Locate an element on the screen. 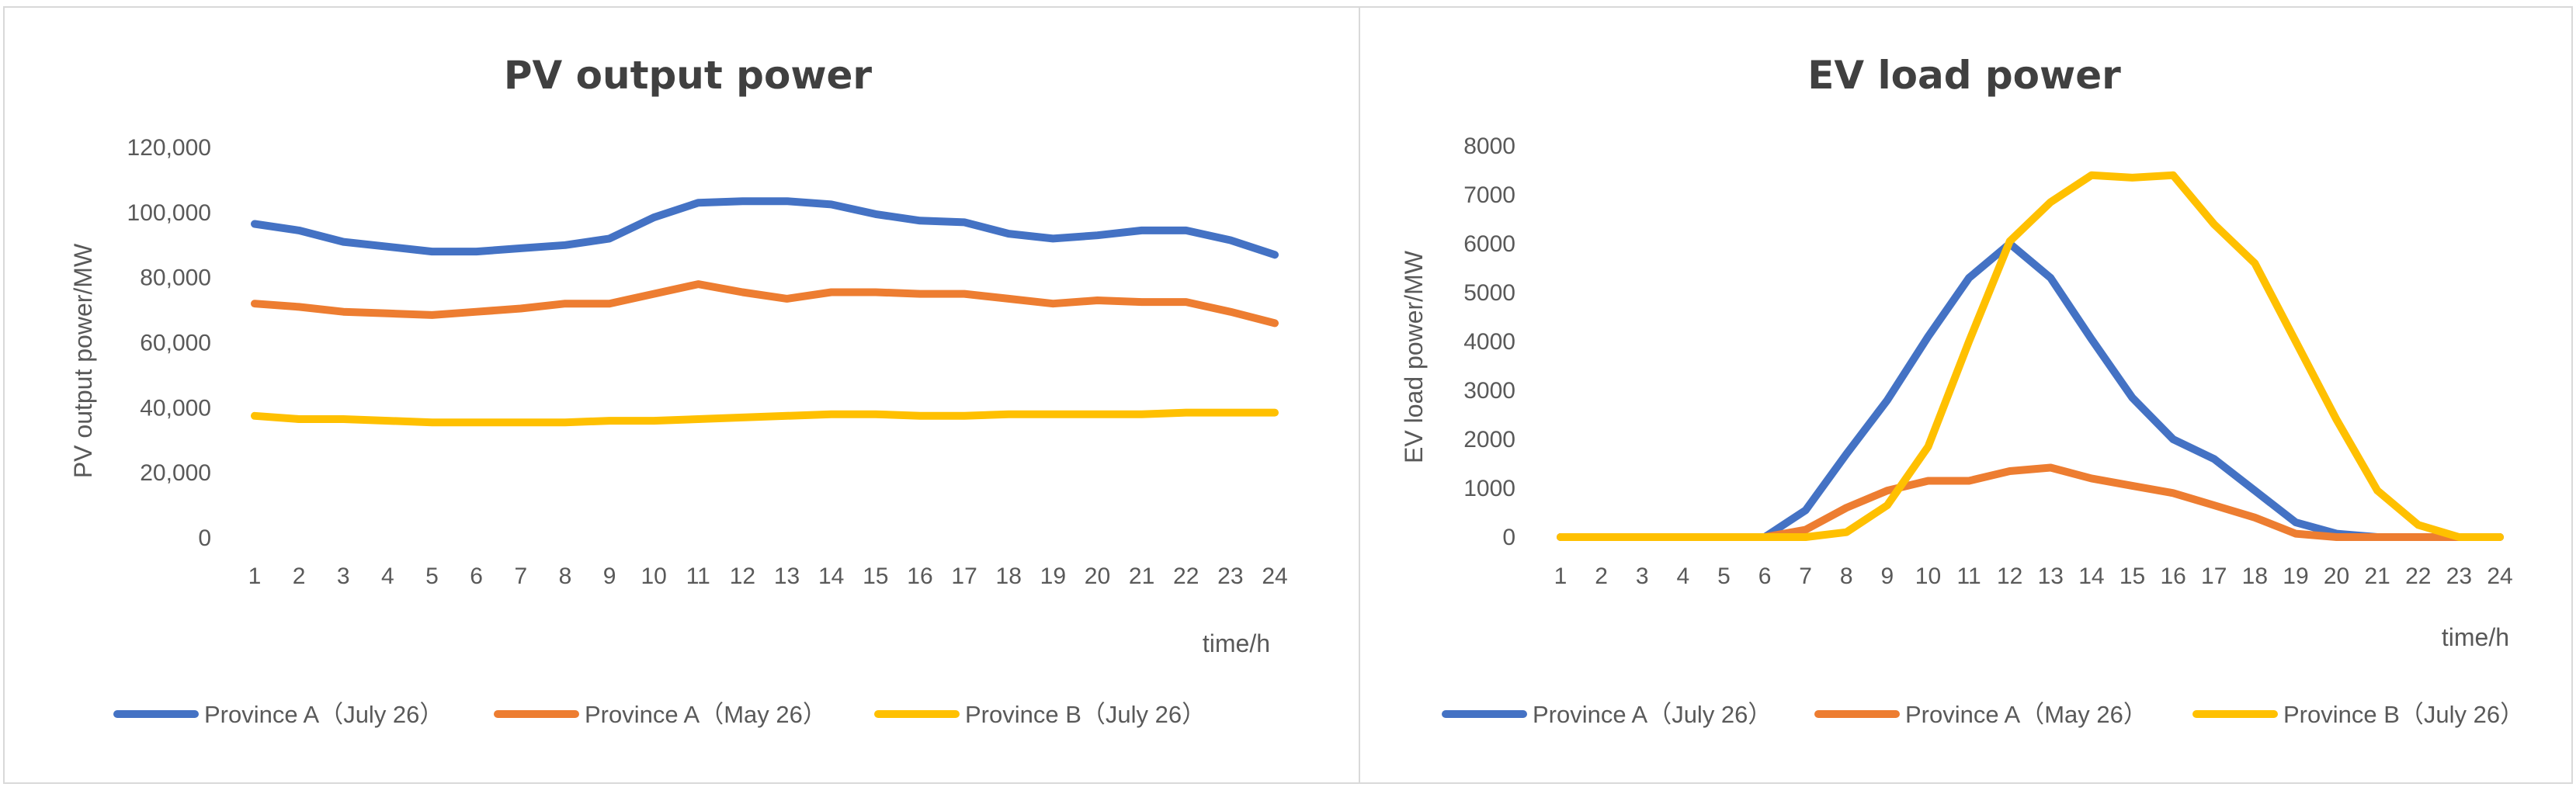  y-tick-label: 40,000 is located at coordinates (175, 408).